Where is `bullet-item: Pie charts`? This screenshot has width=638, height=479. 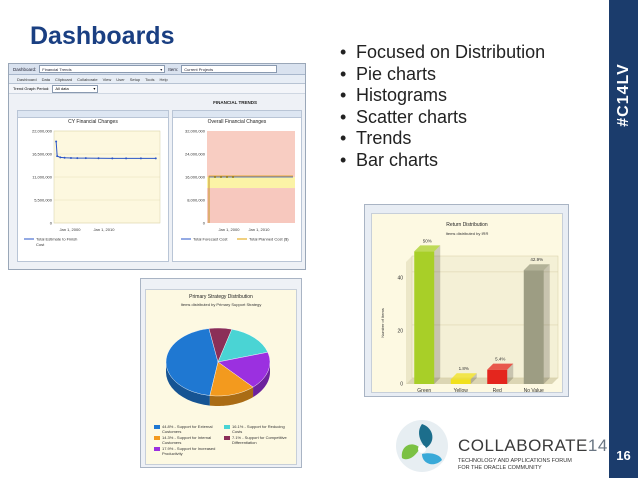
bullet-item: Pie charts is located at coordinates (442, 75).